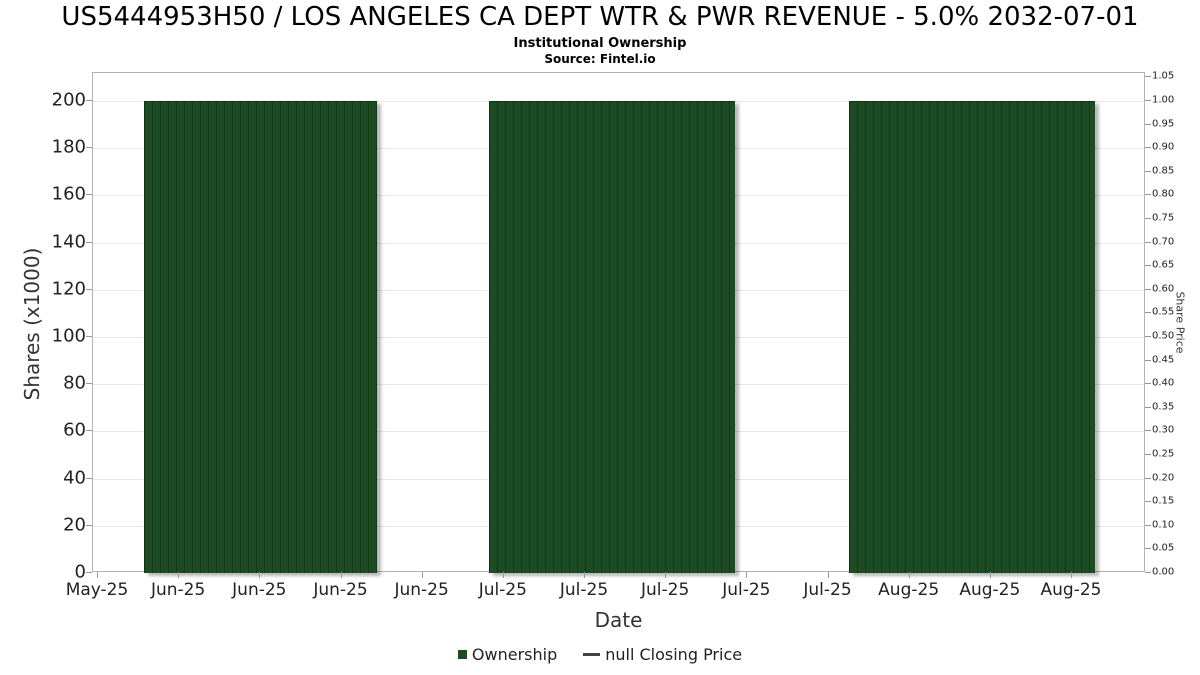 The height and width of the screenshot is (675, 1200). I want to click on ownership-swatch-icon, so click(462, 654).